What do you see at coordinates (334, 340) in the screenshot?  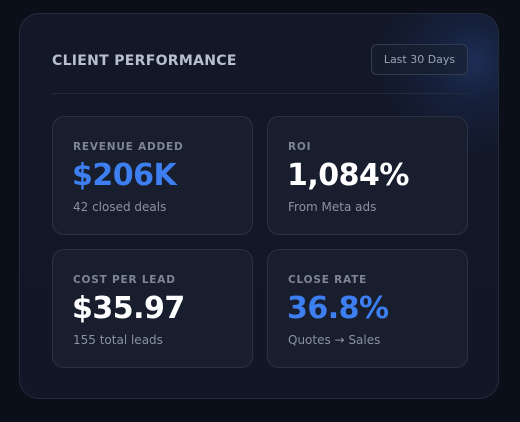 I see `metric-subtext: Quotes → Sales` at bounding box center [334, 340].